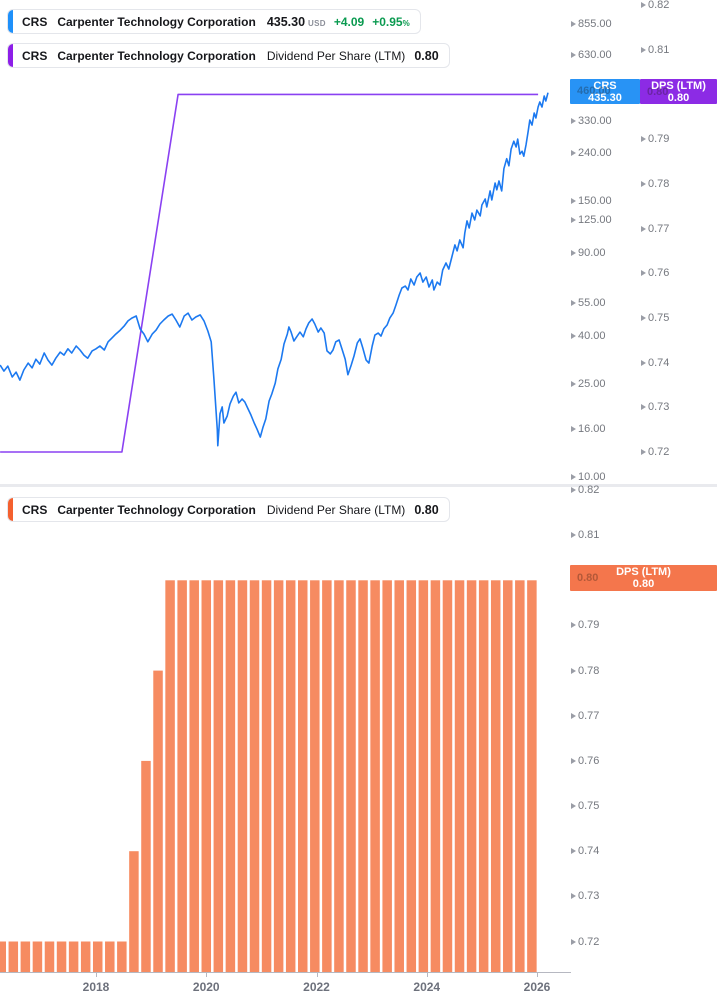 This screenshot has width=717, height=1005. What do you see at coordinates (585, 535) in the screenshot?
I see `axis-tick-label: 0.81` at bounding box center [585, 535].